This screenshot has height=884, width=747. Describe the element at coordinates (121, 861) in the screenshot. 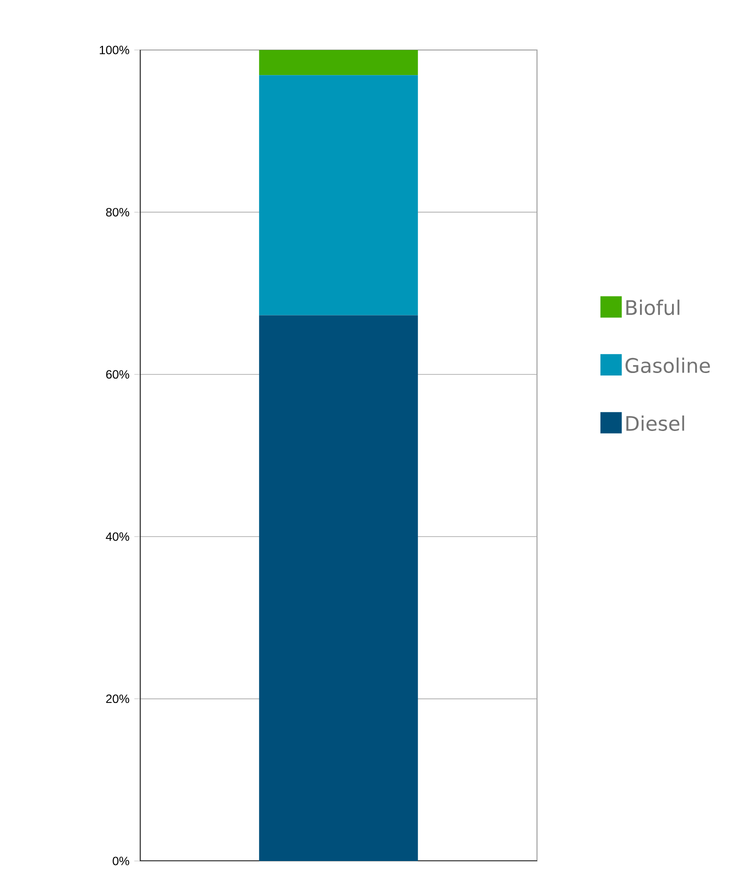

I see `y-tick-label: 0%` at that location.